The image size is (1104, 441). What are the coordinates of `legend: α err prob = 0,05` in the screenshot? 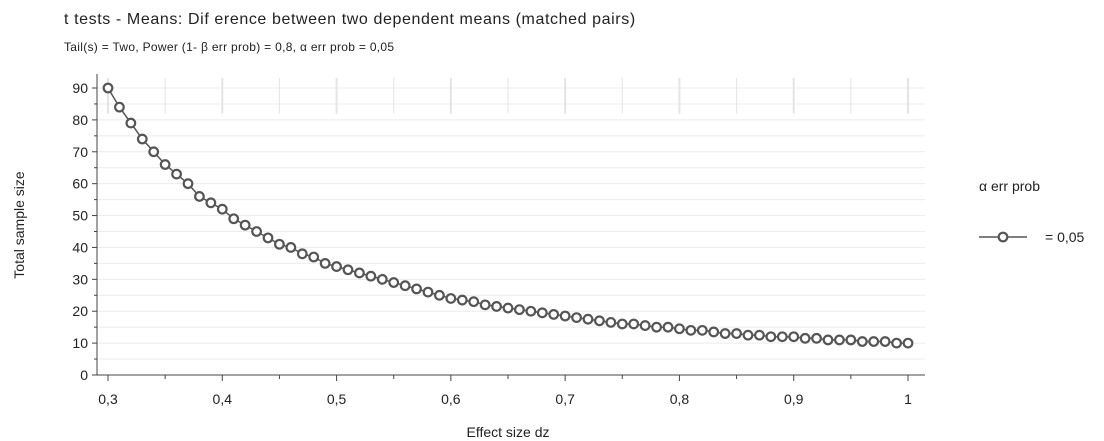 It's located at (1032, 211).